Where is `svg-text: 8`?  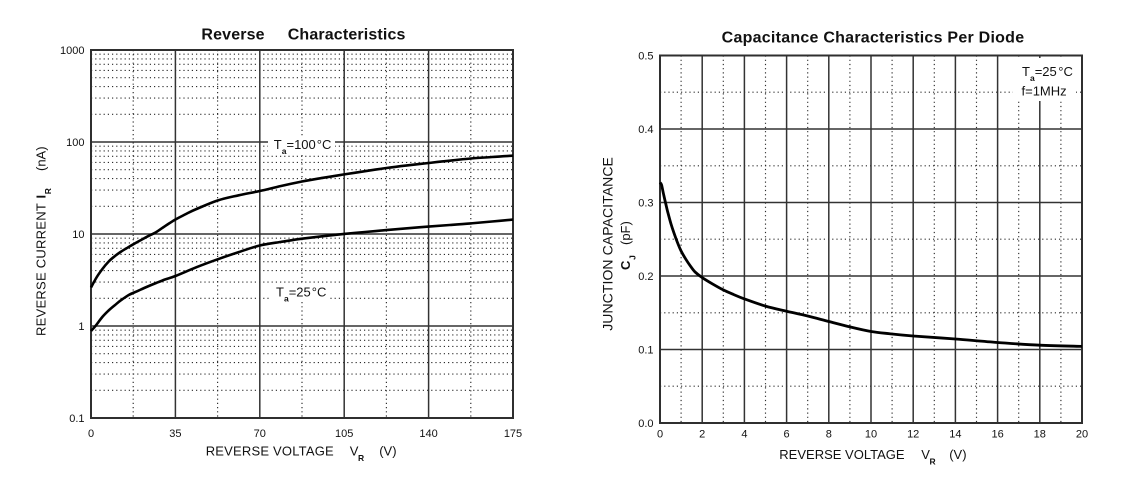
svg-text: 8 is located at coordinates (829, 434).